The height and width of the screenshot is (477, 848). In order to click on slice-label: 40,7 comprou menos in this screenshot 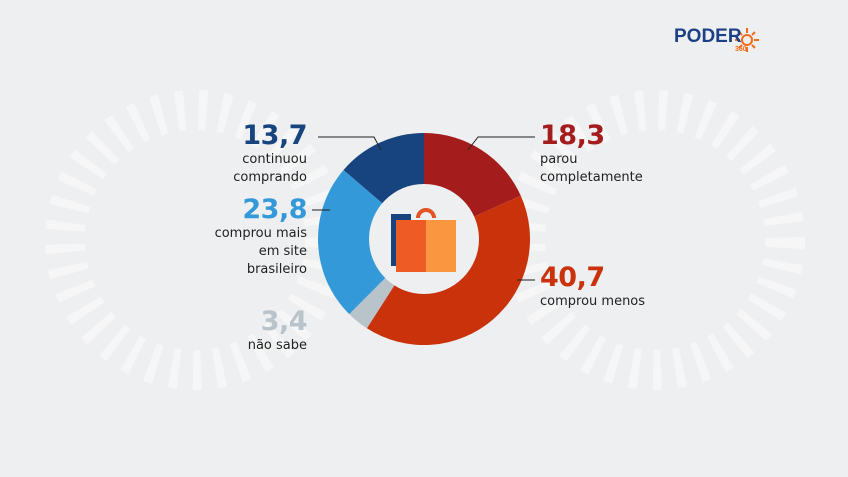, I will do `click(592, 287)`.